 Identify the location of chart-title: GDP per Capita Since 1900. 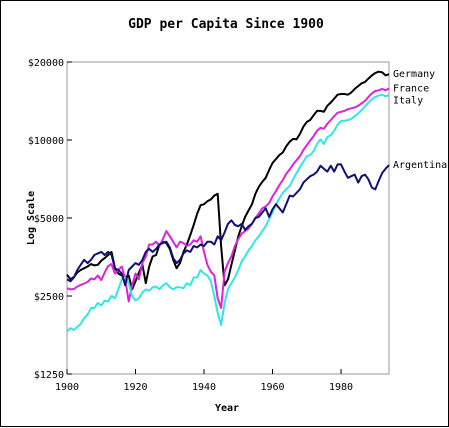
(226, 24).